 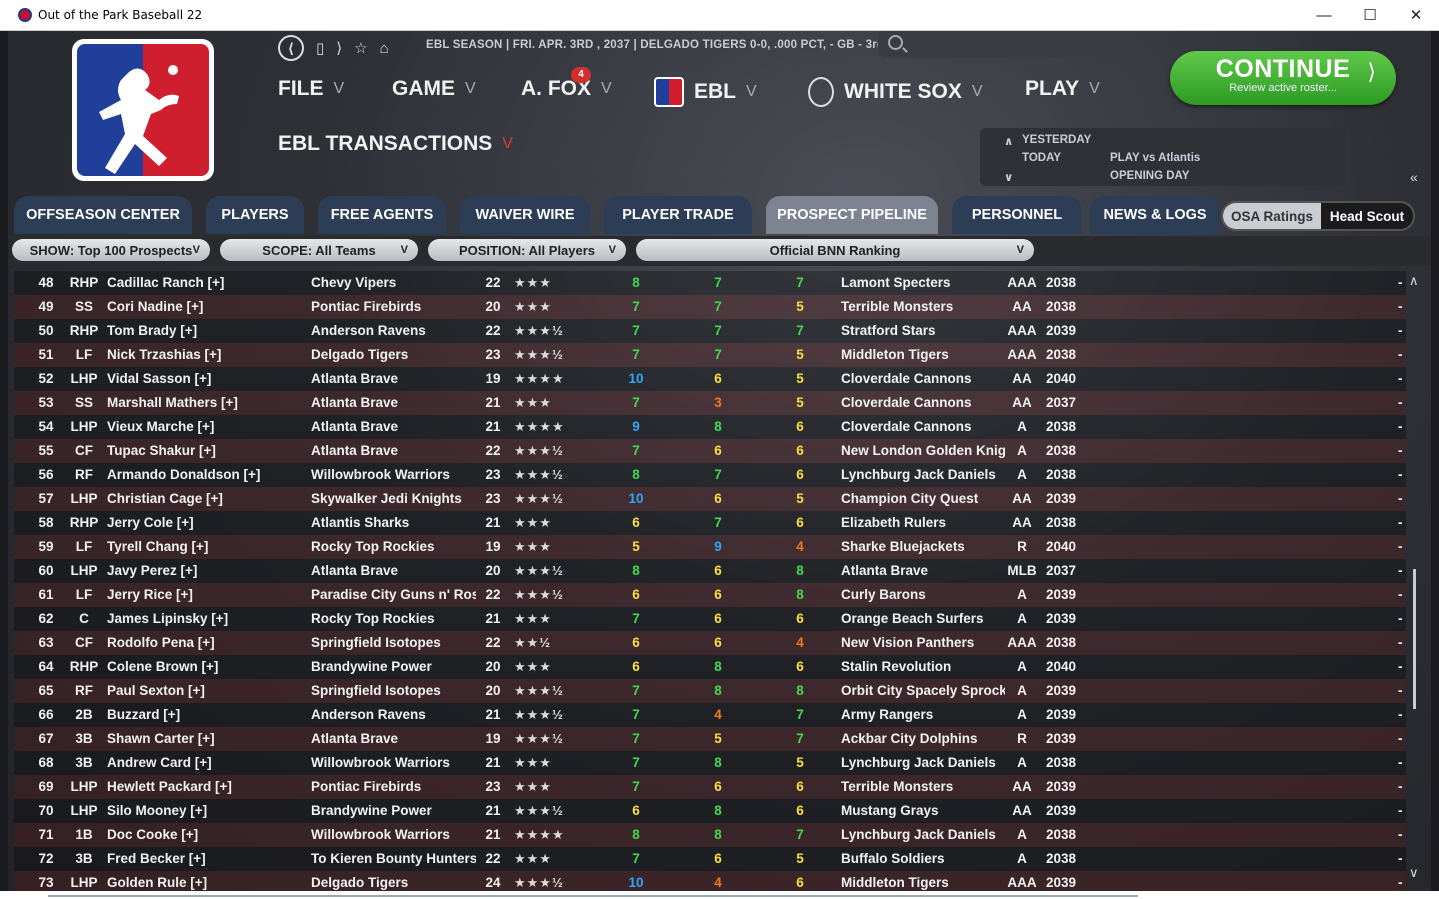 What do you see at coordinates (909, 738) in the screenshot?
I see `minor-team-cell: Ackbar City Dolphins` at bounding box center [909, 738].